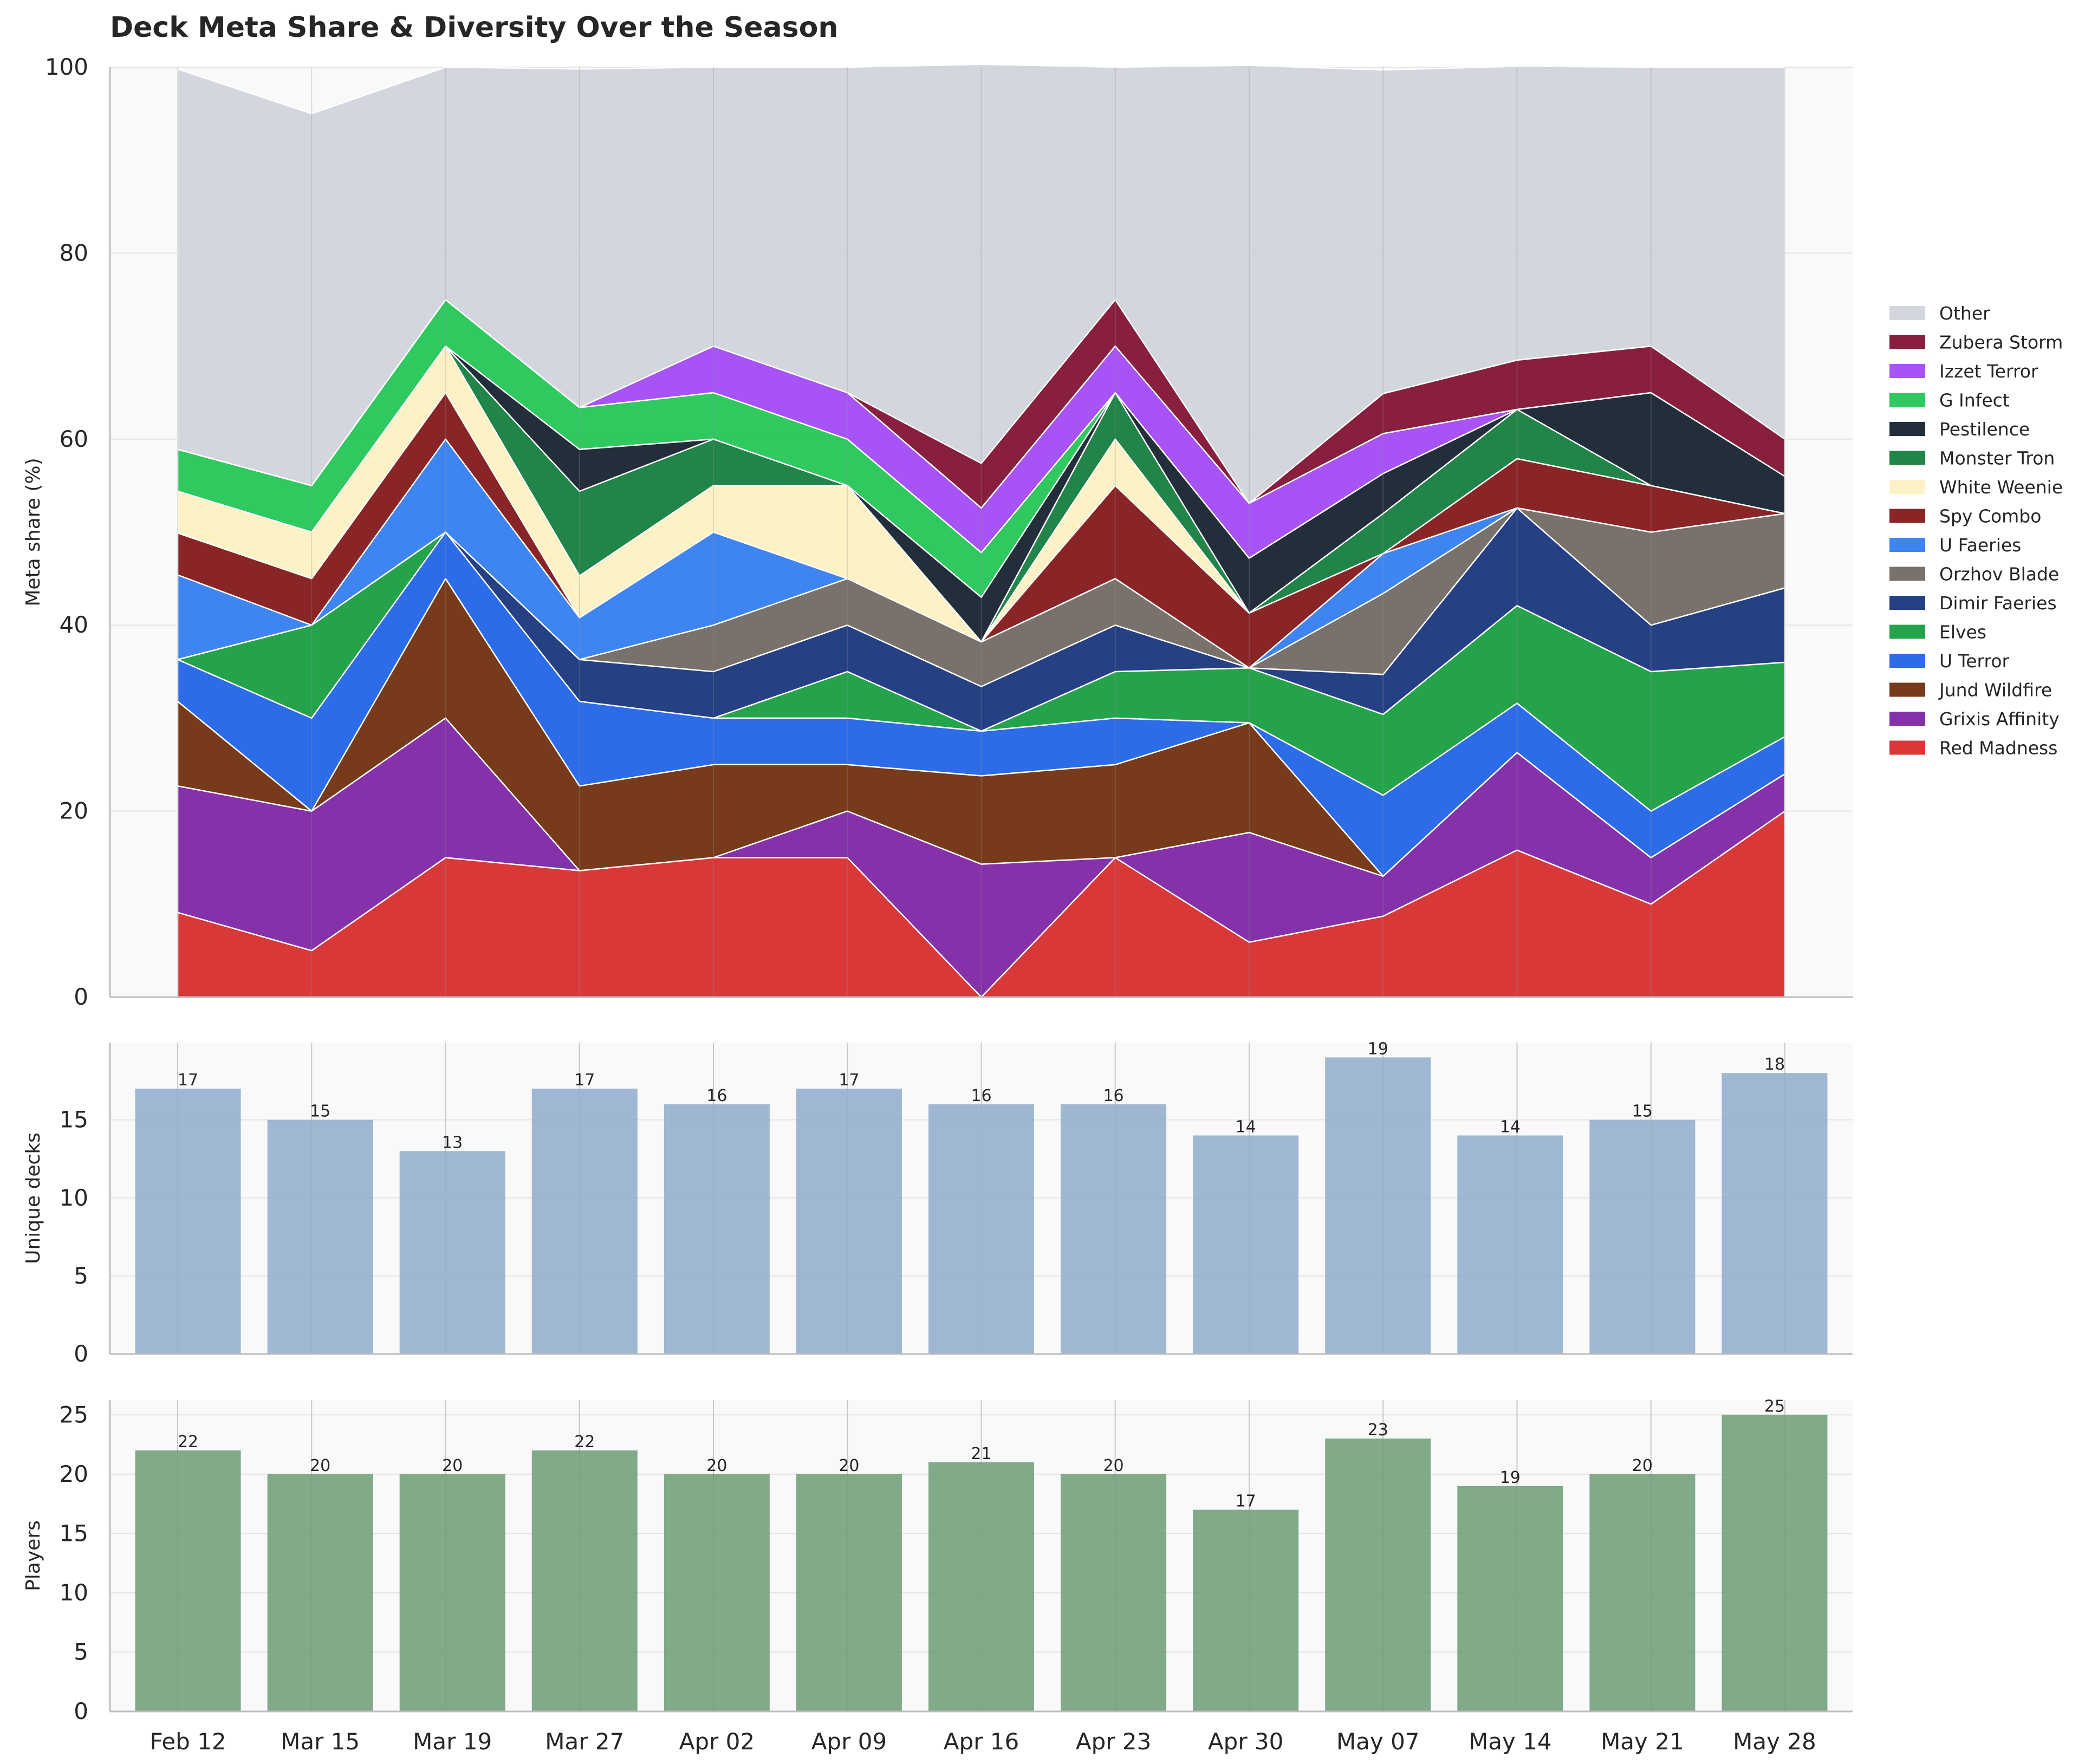 This screenshot has height=1764, width=2085. I want to click on x-tick-label: Apr 09, so click(849, 1741).